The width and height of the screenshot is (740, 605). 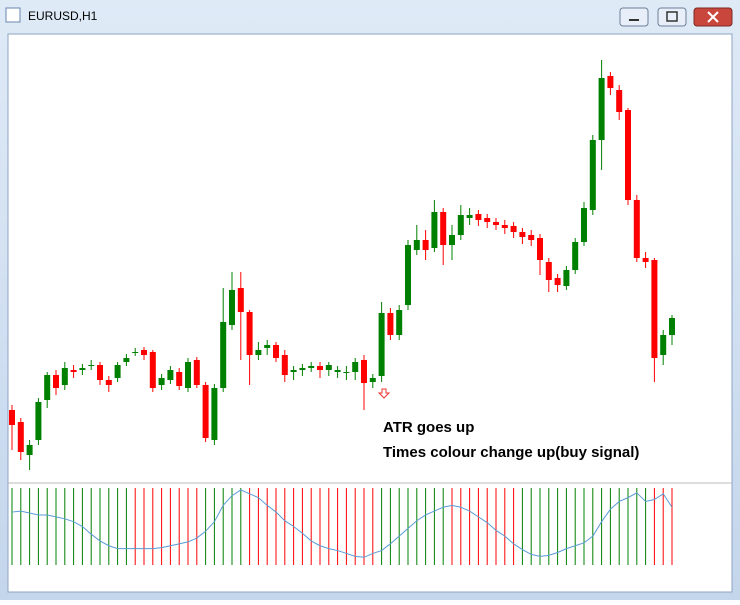 What do you see at coordinates (428, 427) in the screenshot?
I see `annotation: ATR goes up` at bounding box center [428, 427].